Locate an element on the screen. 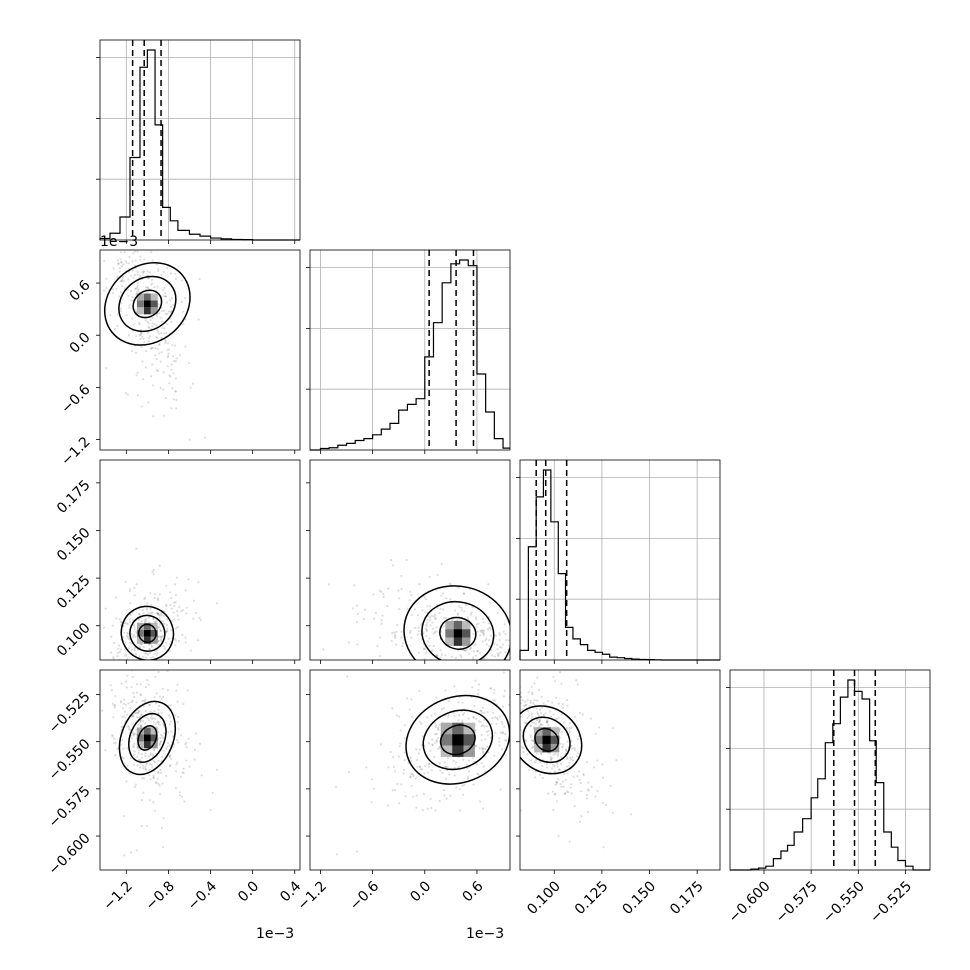 The image size is (970, 970). contour-line is located at coordinates (457, 740).